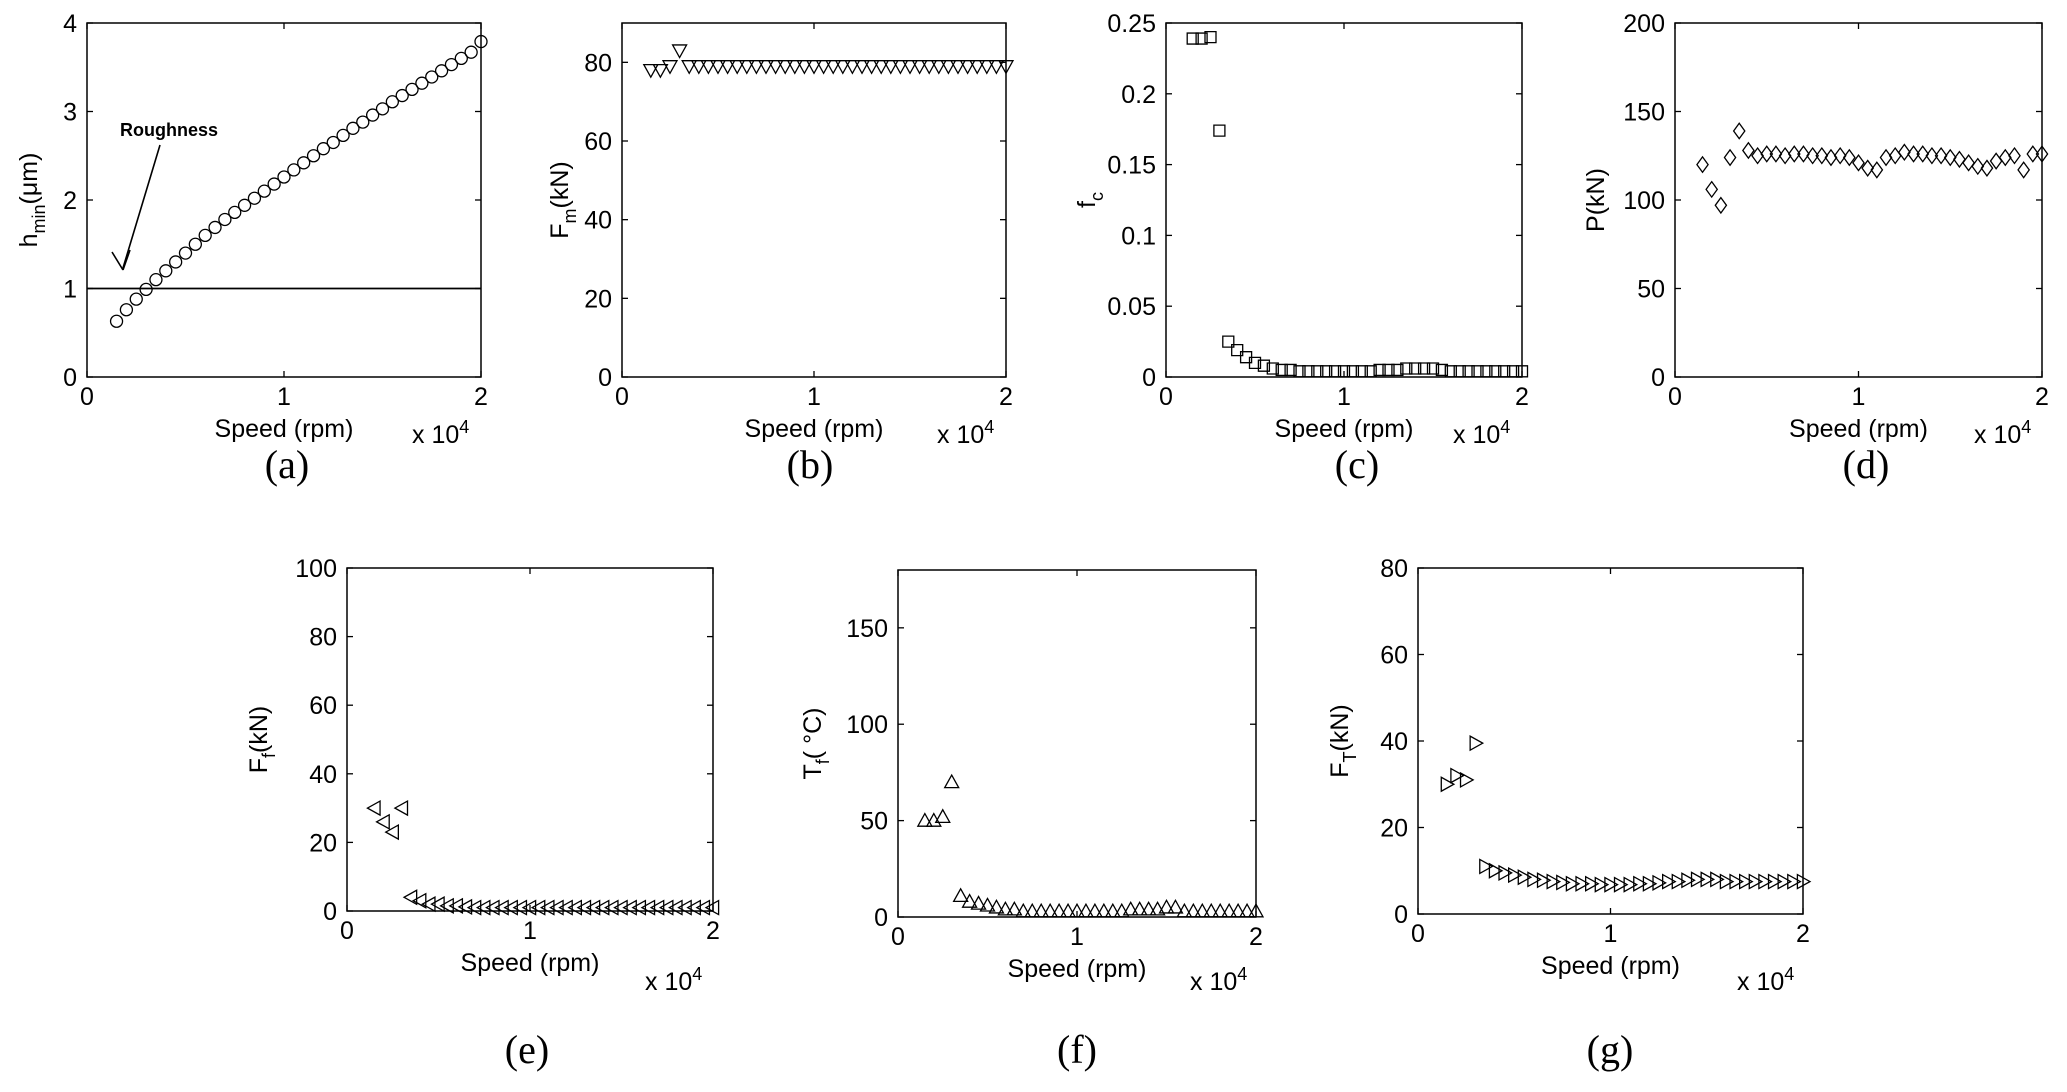  I want to click on panel-caption: (a), so click(287, 464).